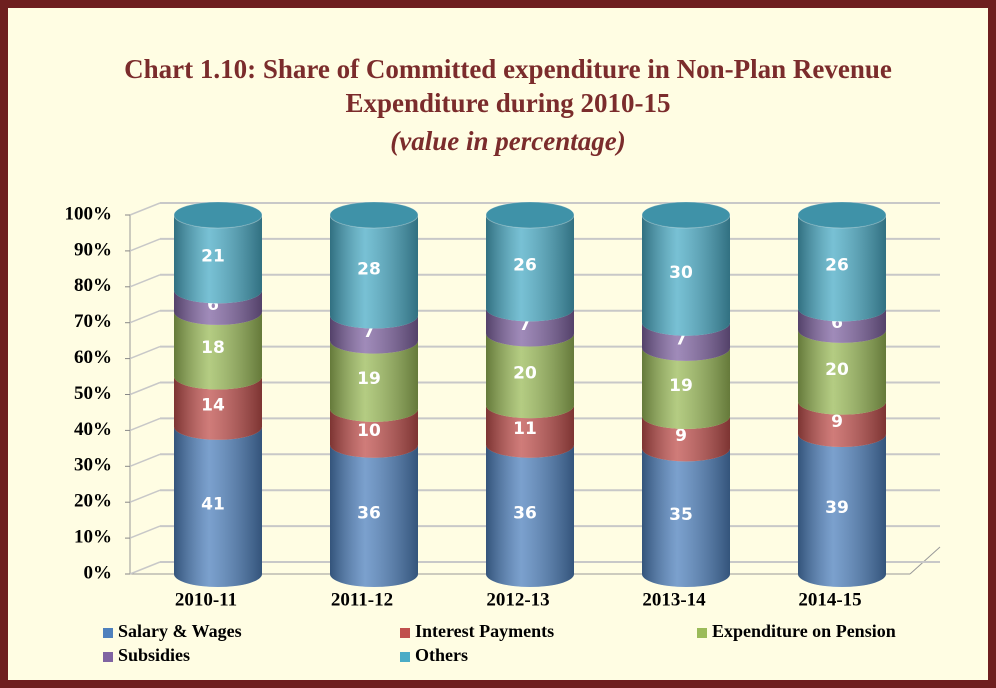 The image size is (996, 688). Describe the element at coordinates (213, 257) in the screenshot. I see `data-label: 21` at that location.